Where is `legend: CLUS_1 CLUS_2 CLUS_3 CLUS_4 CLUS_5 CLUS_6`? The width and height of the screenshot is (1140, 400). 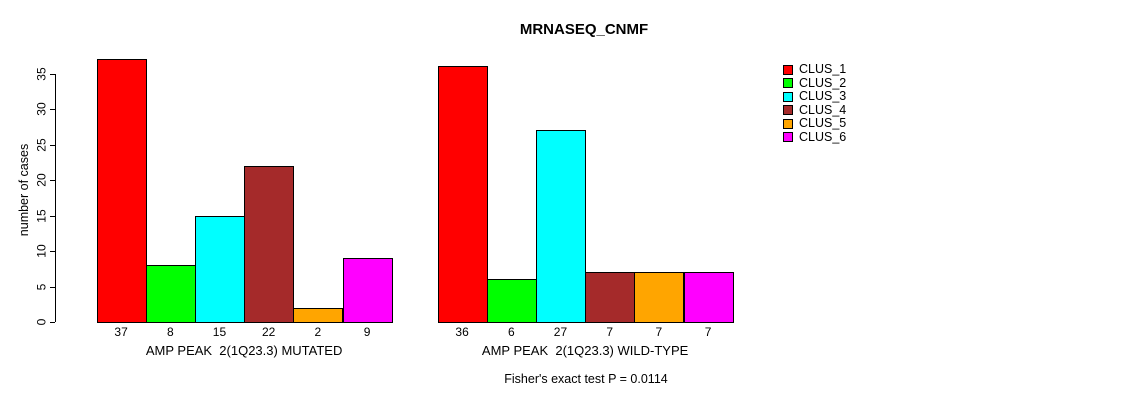 legend: CLUS_1 CLUS_2 CLUS_3 CLUS_4 CLUS_5 CLUS_6 is located at coordinates (814, 103).